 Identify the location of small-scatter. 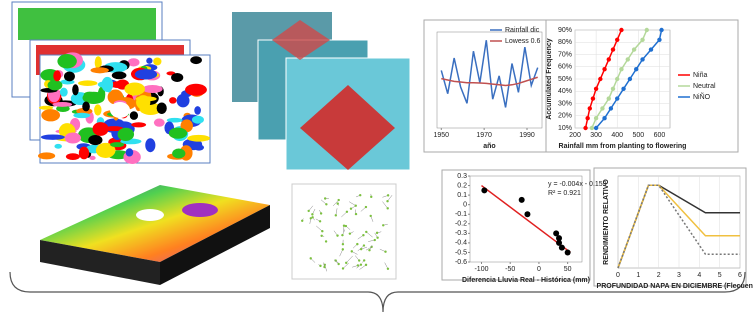
(344, 231).